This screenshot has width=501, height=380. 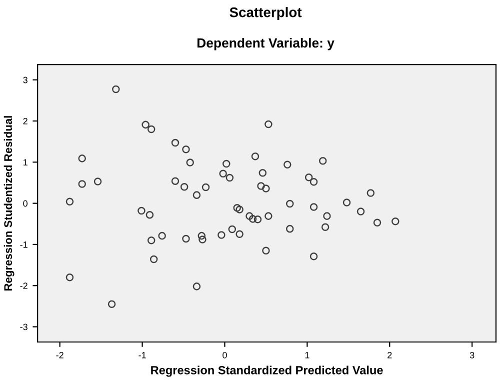 I want to click on y-tick-label: 2, so click(x=25, y=121).